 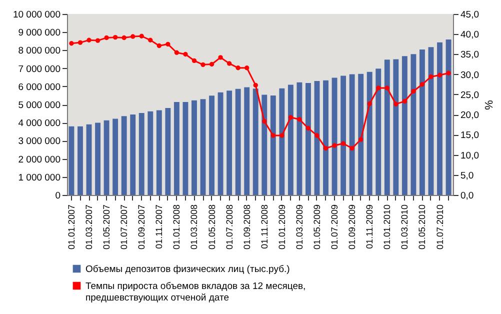 What do you see at coordinates (469, 95) in the screenshot?
I see `y2-tick-label: 25,0` at bounding box center [469, 95].